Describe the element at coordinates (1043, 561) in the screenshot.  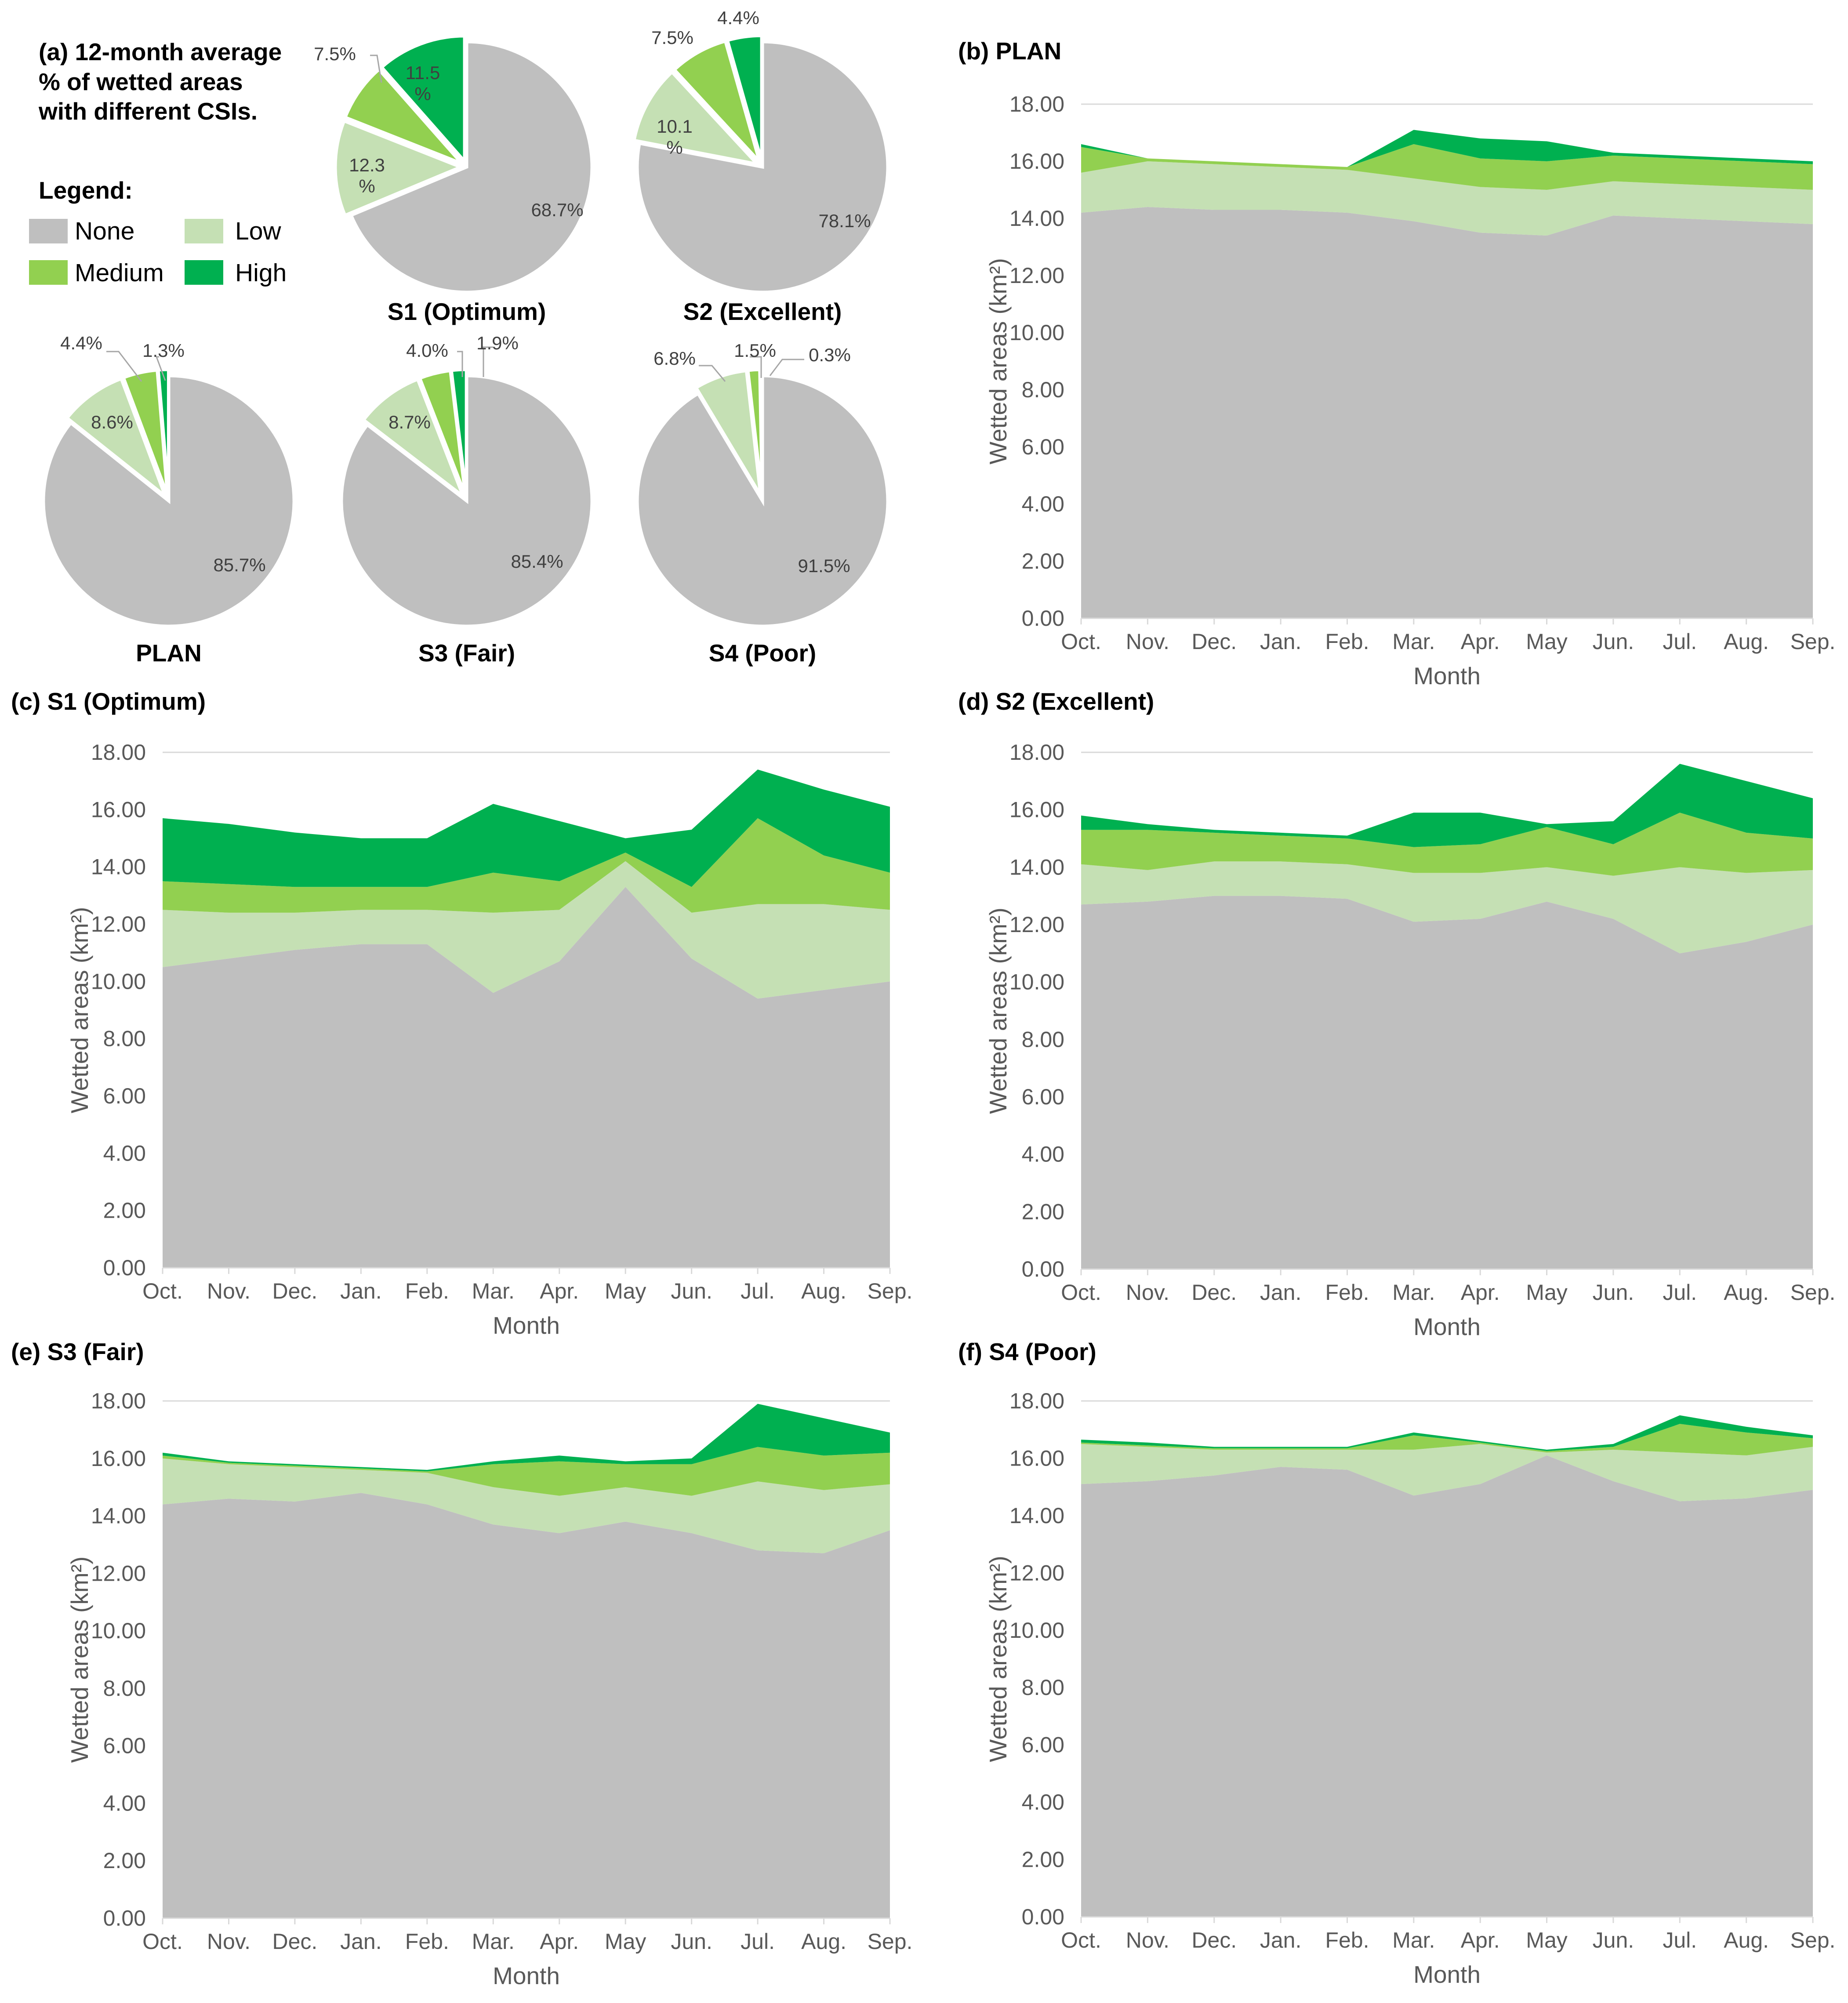
I see `area-plan-ytick-label: 2.00` at that location.